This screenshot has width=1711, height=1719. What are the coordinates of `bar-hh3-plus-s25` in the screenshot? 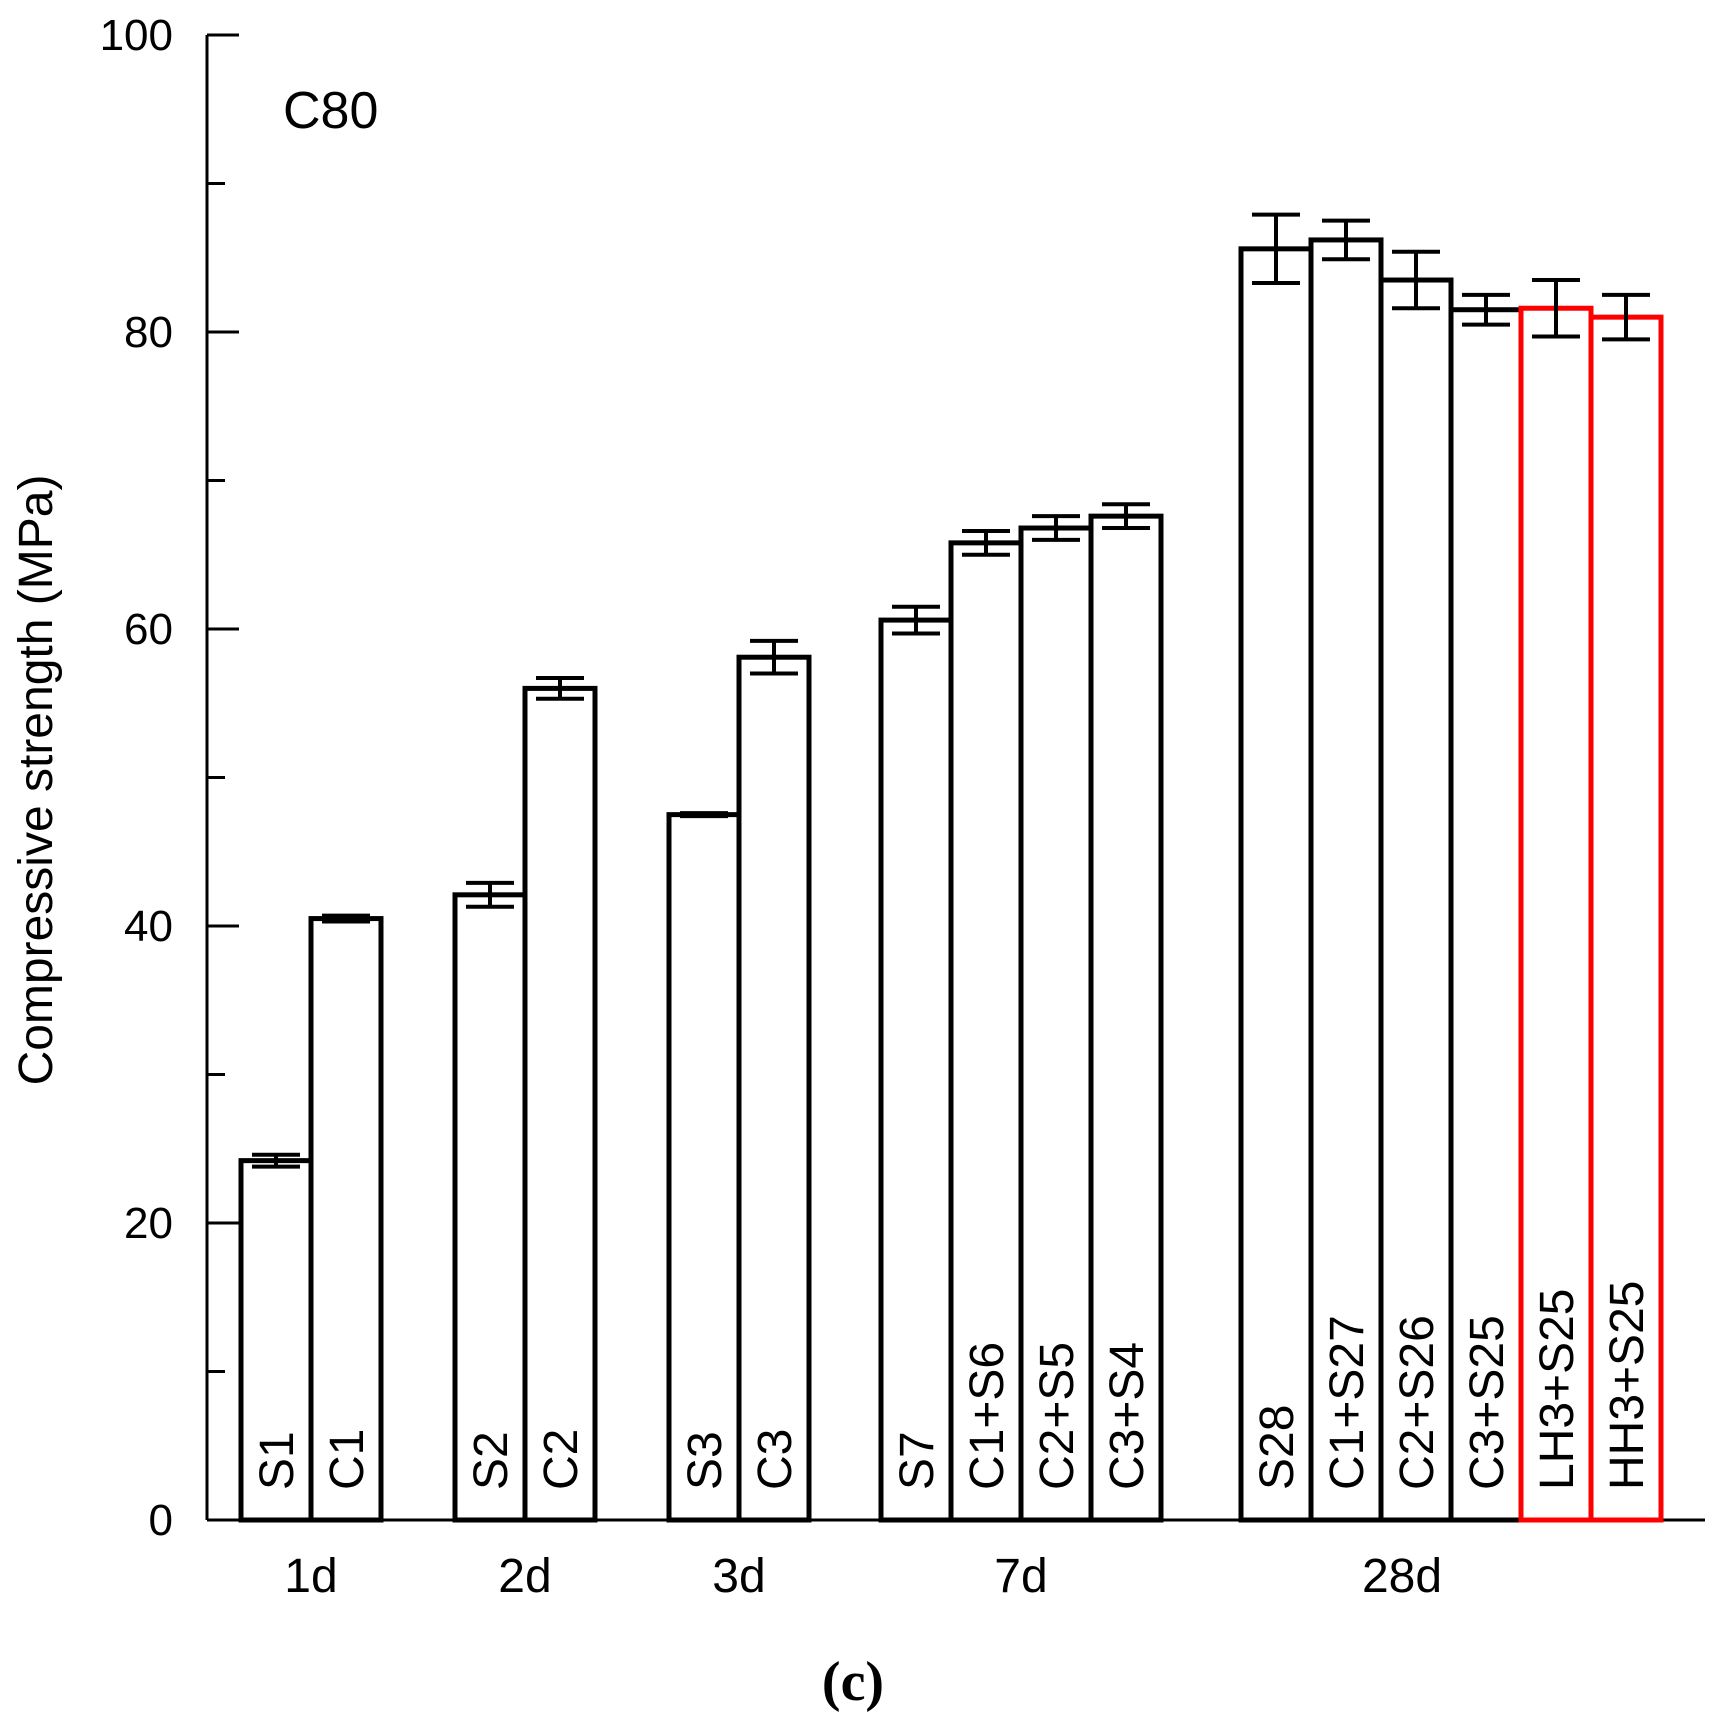 It's located at (1626, 918).